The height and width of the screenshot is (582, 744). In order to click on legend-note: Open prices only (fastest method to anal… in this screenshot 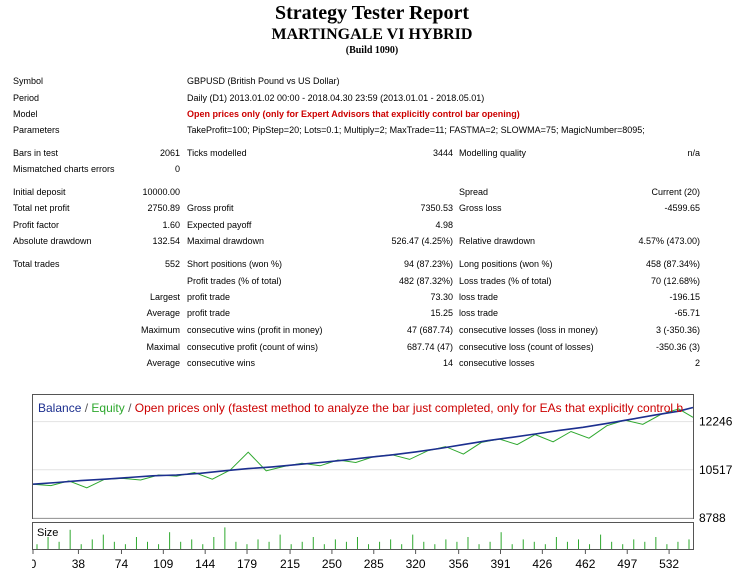, I will do `click(409, 408)`.